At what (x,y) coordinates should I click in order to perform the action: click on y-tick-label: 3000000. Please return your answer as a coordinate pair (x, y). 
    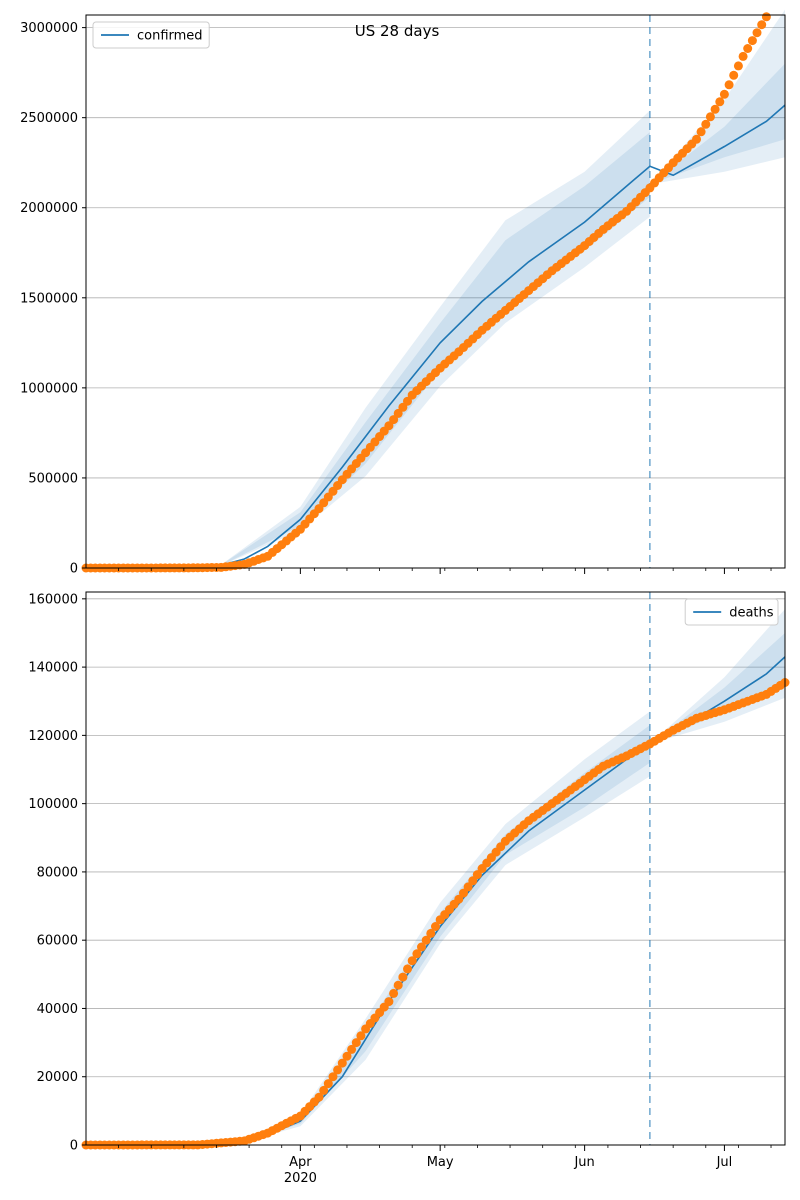
    Looking at the image, I should click on (49, 28).